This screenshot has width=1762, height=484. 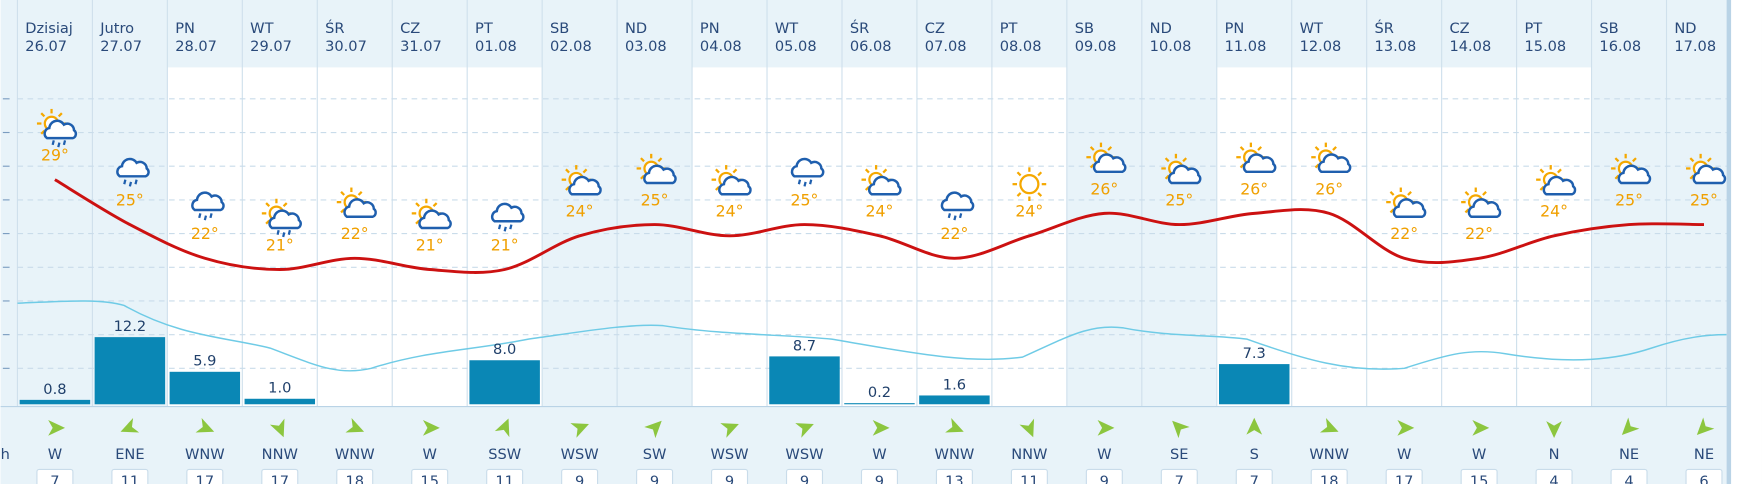 What do you see at coordinates (1695, 46) in the screenshot?
I see `day-date: 17.08` at bounding box center [1695, 46].